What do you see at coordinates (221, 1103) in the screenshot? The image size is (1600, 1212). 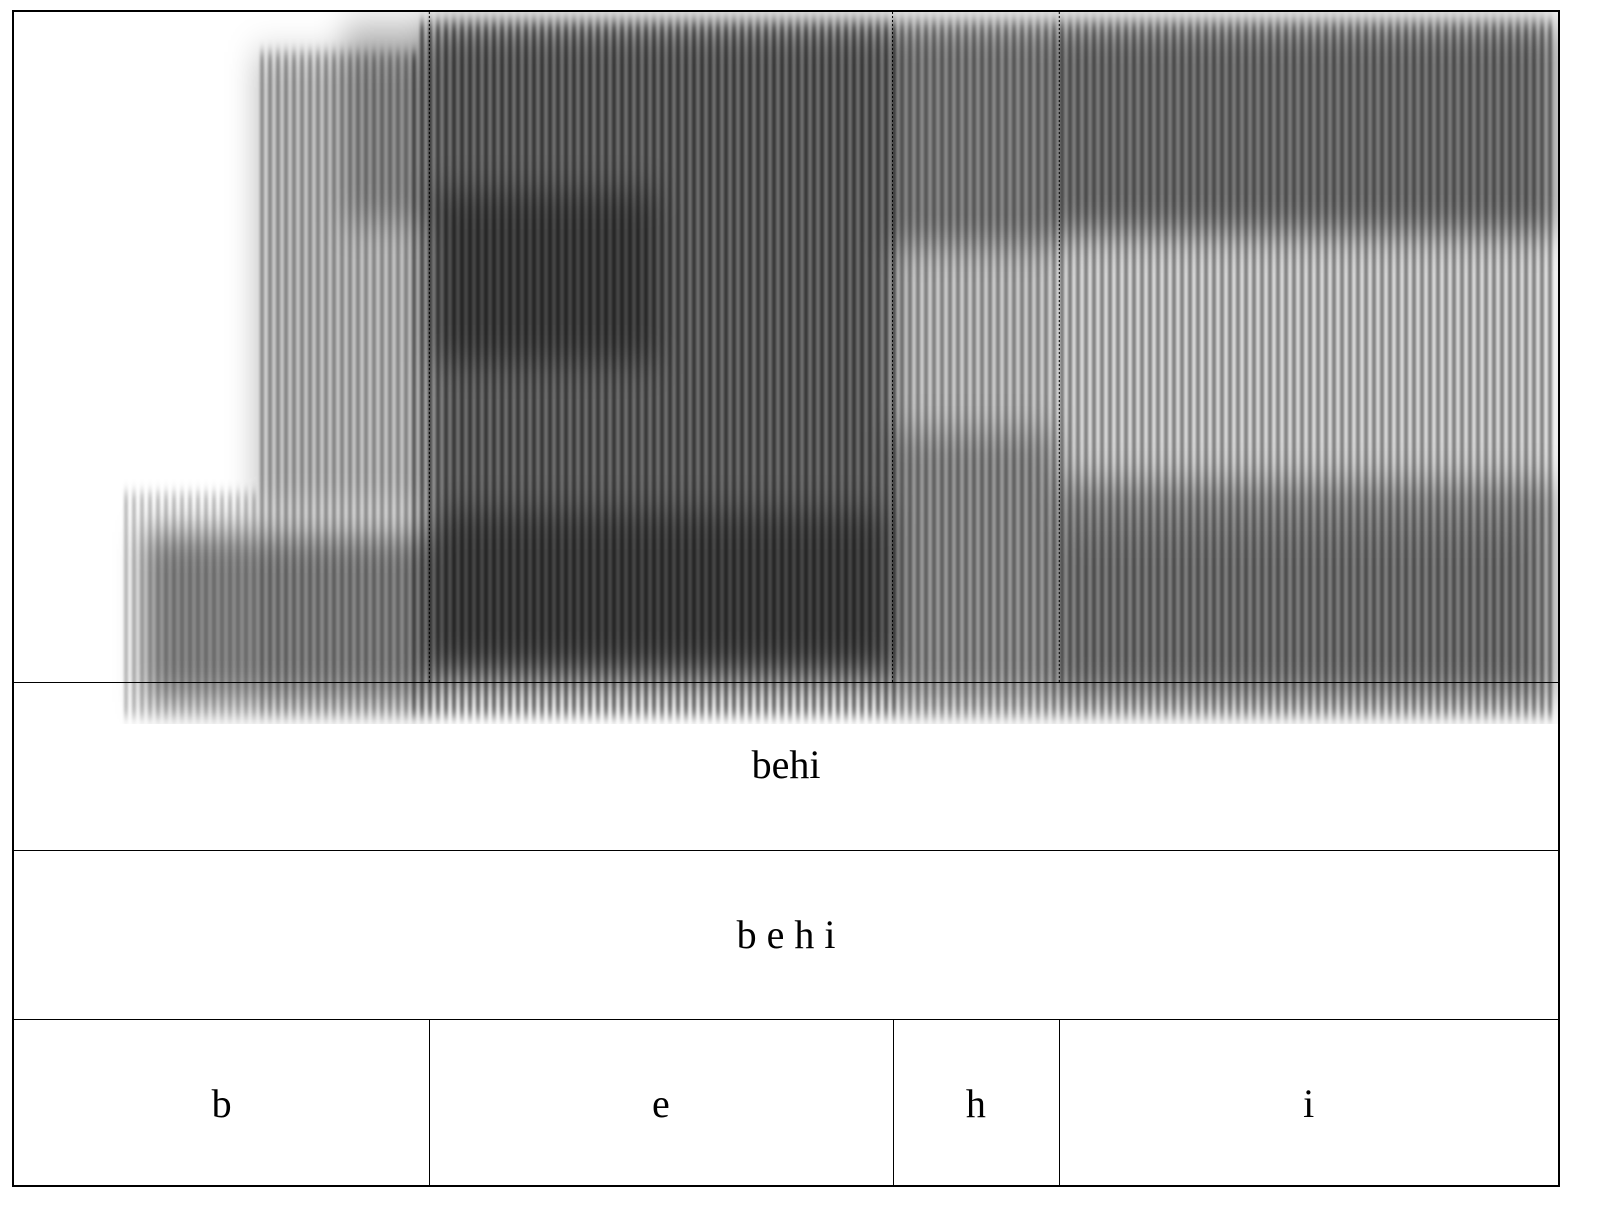 I see `segment-label-b: b` at bounding box center [221, 1103].